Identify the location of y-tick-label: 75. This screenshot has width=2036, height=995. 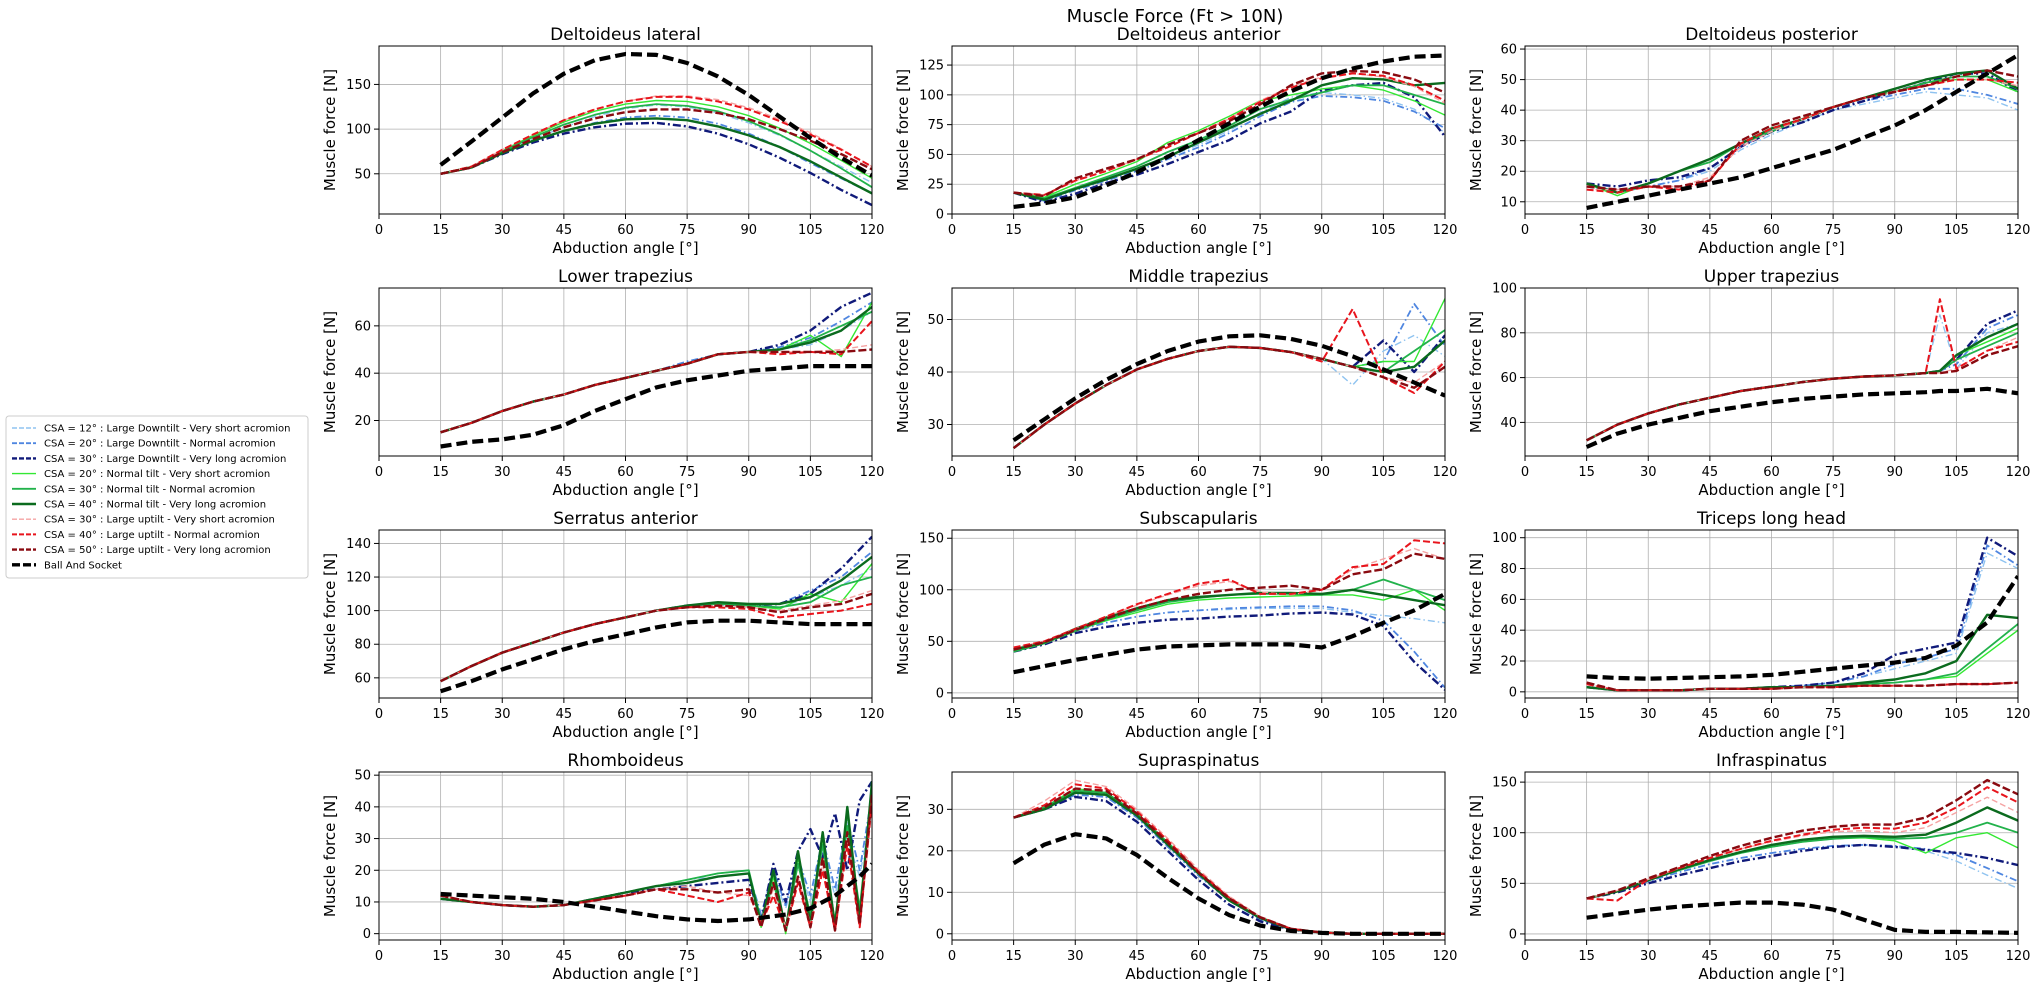
(935, 125).